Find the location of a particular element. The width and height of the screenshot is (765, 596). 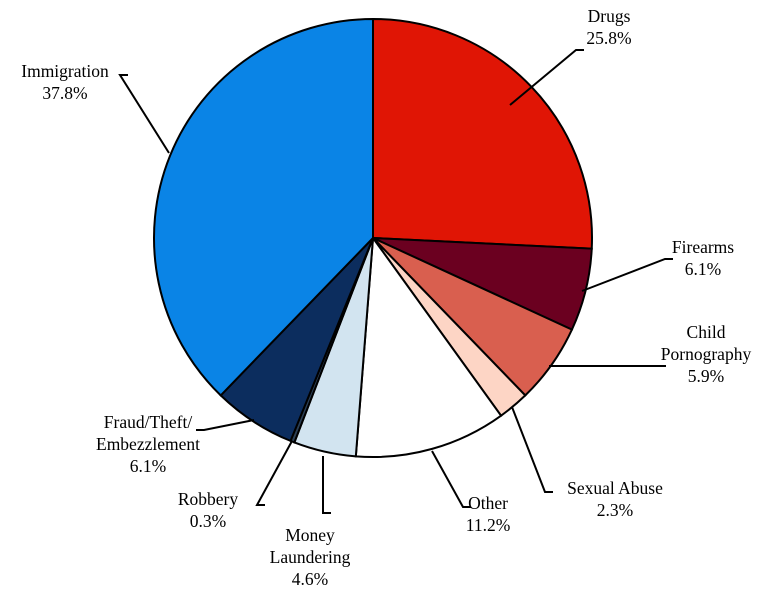

slice-value-label: 2.3% is located at coordinates (615, 510).